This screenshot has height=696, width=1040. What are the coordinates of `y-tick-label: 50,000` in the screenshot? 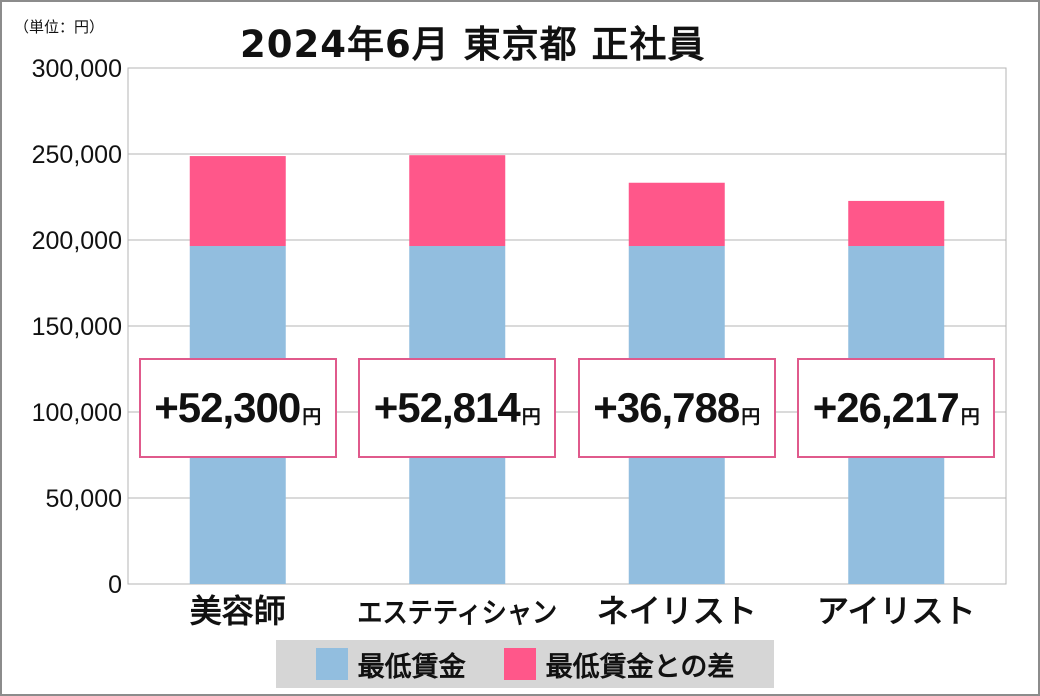 It's located at (84, 499).